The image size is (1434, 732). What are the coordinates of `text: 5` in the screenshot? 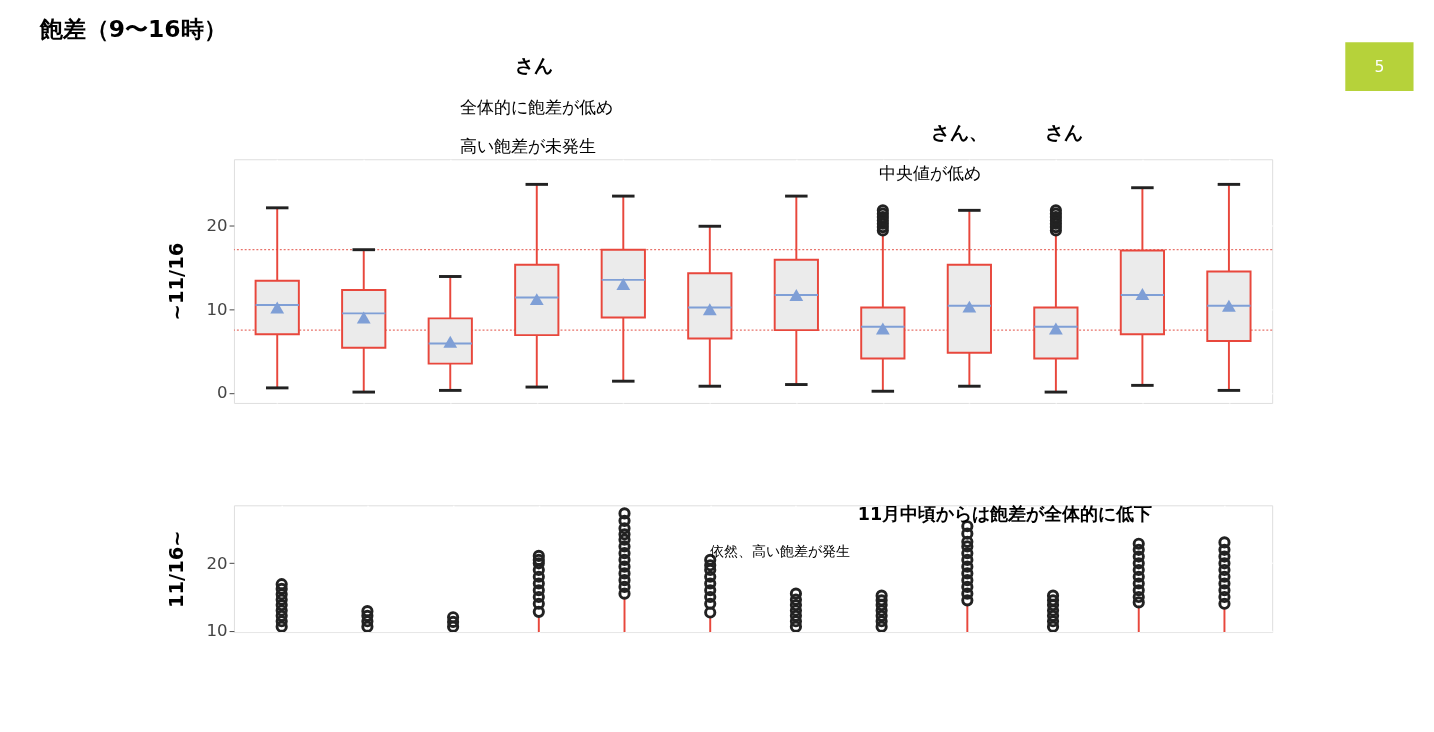 It's located at (1379, 66).